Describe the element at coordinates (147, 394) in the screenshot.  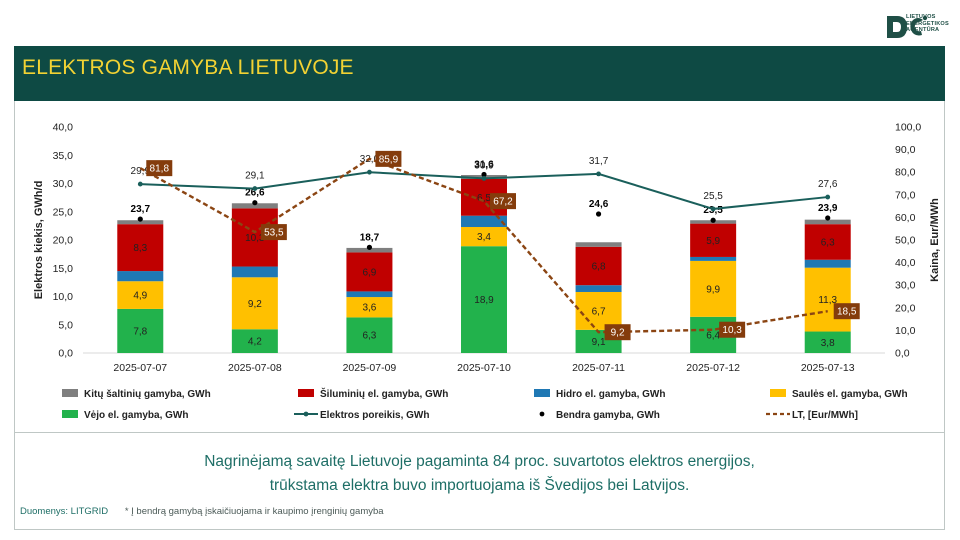
I see `legend-label: Kitų šaltinių gamyba, GWh` at that location.